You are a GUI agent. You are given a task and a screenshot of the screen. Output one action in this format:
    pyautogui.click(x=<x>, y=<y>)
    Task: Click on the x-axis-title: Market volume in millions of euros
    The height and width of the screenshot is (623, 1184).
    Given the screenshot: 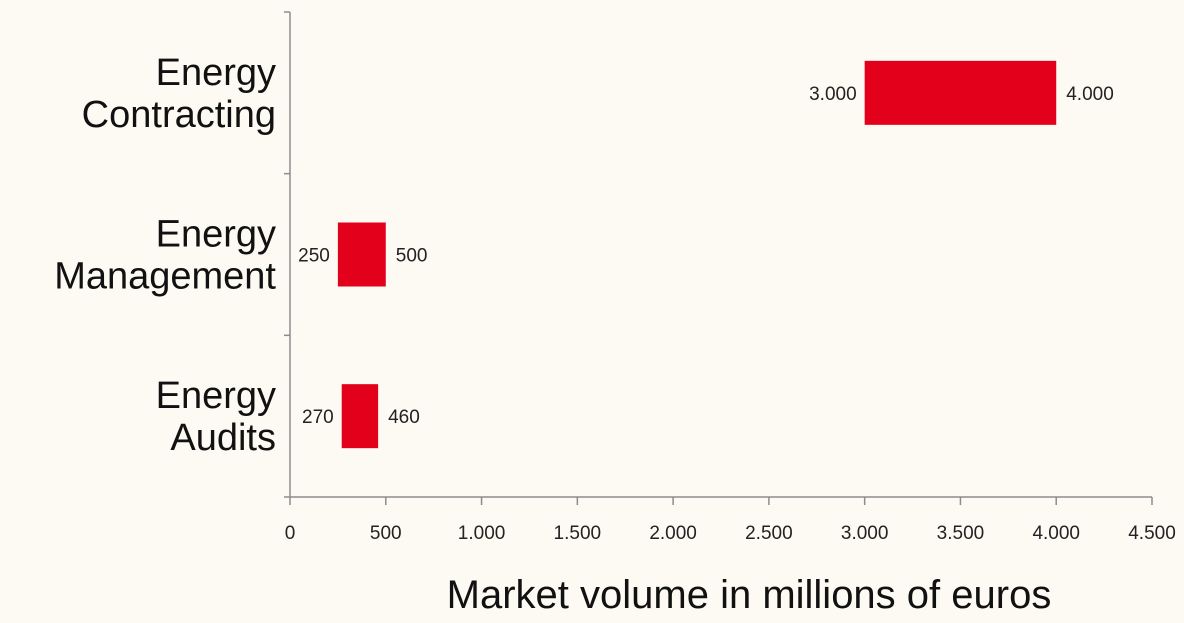 What is the action you would take?
    pyautogui.click(x=749, y=595)
    